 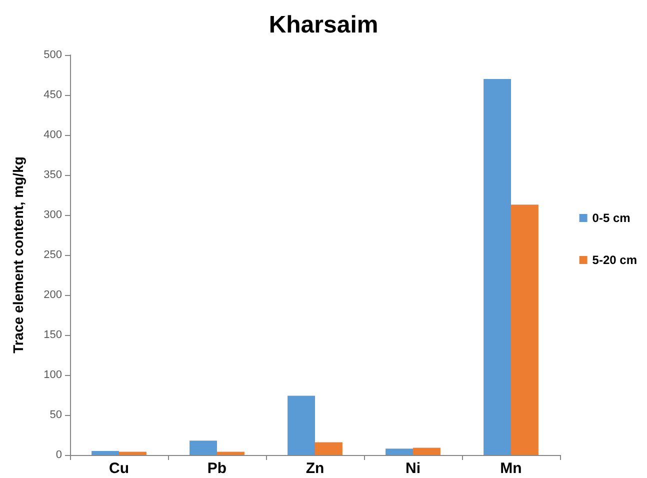 What do you see at coordinates (53, 135) in the screenshot?
I see `y-tick-label: 400` at bounding box center [53, 135].